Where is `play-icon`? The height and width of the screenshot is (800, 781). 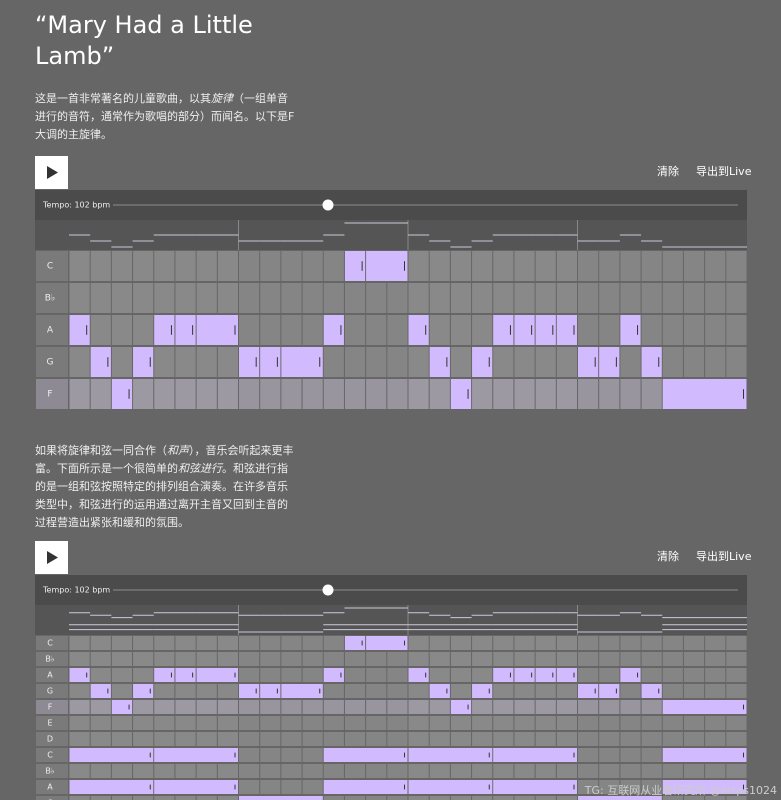
play-icon is located at coordinates (52, 172).